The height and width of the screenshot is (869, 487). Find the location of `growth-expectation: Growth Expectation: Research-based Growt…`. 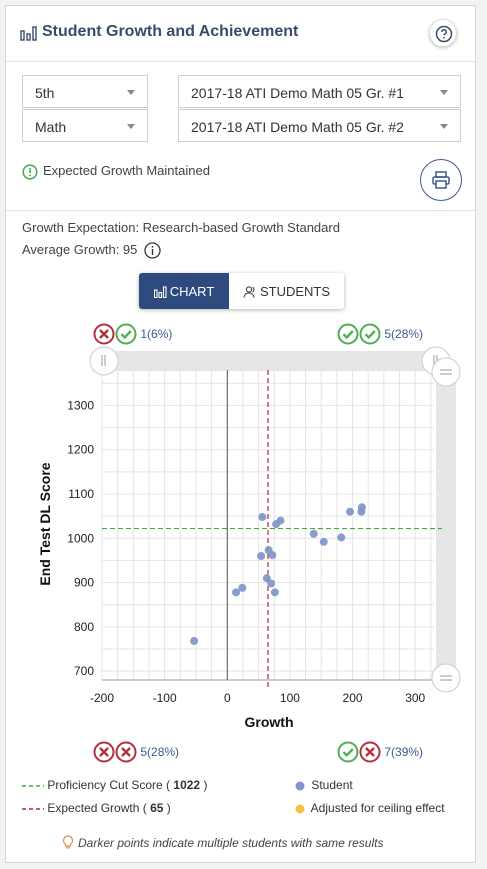

growth-expectation: Growth Expectation: Research-based Growt… is located at coordinates (181, 227).